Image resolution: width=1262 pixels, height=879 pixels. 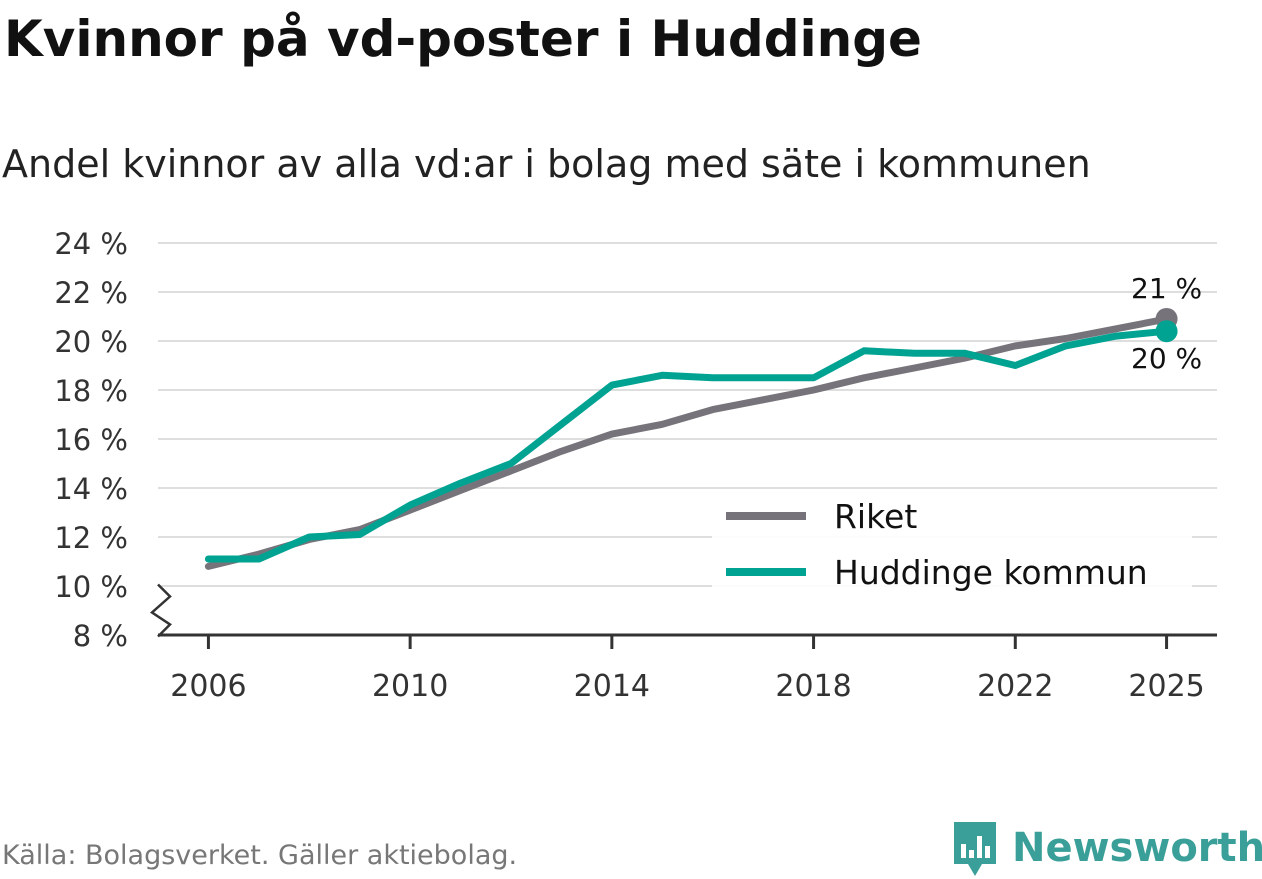 What do you see at coordinates (208, 686) in the screenshot?
I see `x-tick-label: 2006` at bounding box center [208, 686].